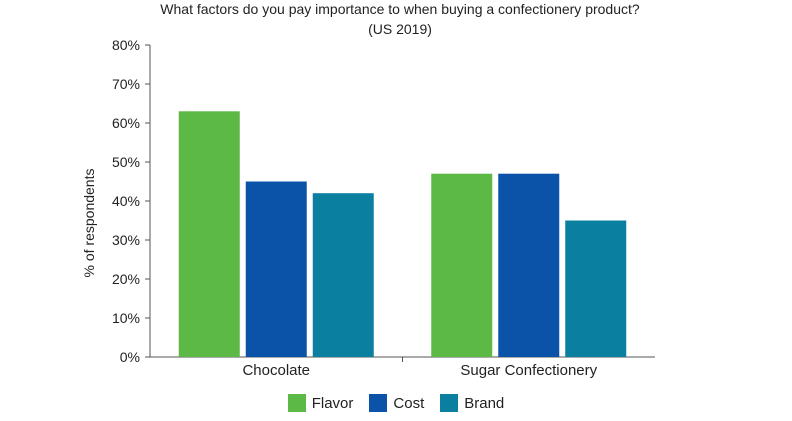 This screenshot has width=792, height=421. I want to click on legend-item-flavor: Flavor, so click(320, 403).